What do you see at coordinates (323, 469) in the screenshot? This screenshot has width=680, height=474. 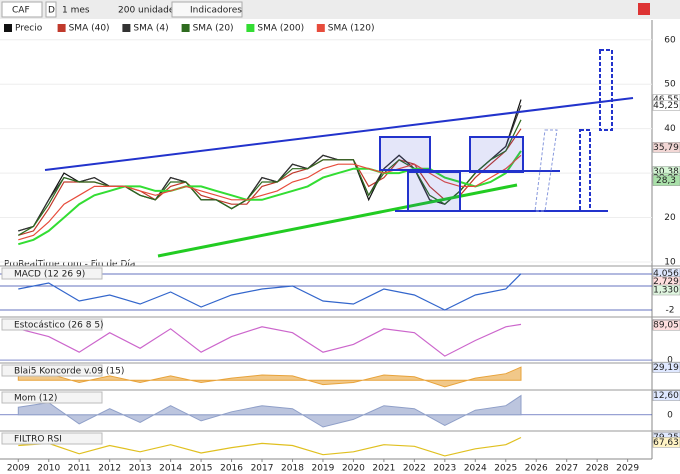 I see `x-tick-label: 2019` at bounding box center [323, 469].